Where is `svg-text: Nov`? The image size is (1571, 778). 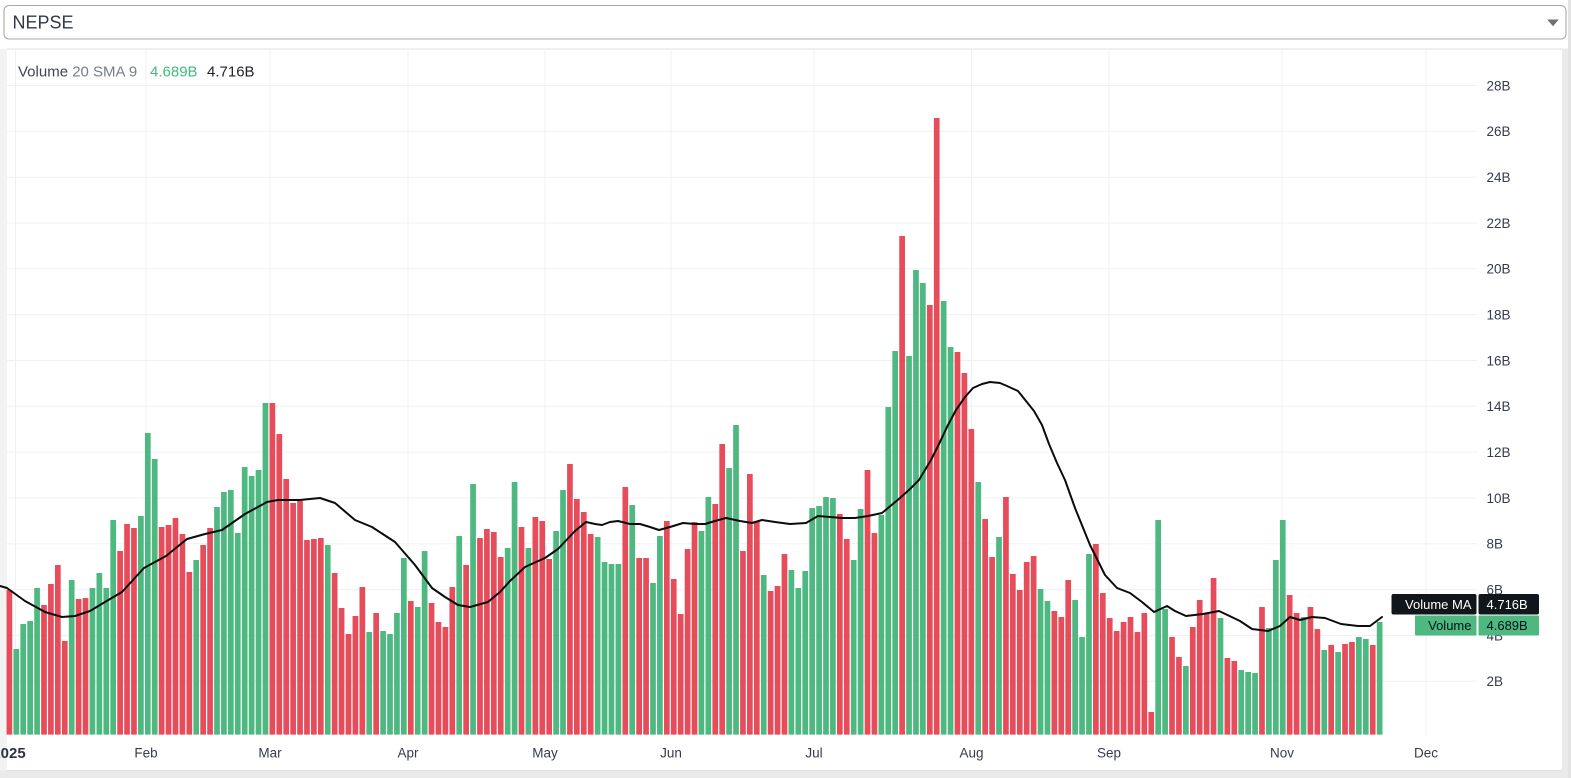 svg-text: Nov is located at coordinates (1282, 753).